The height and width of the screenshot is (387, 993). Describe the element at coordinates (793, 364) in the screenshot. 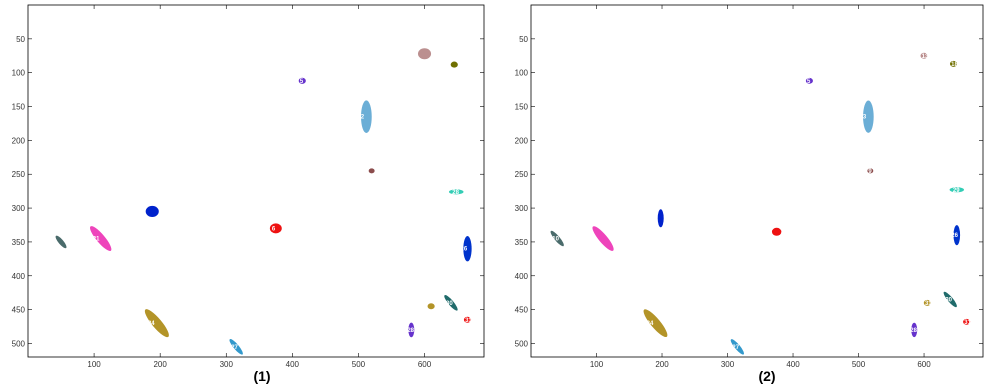

I see `x-tick-label: 400` at that location.